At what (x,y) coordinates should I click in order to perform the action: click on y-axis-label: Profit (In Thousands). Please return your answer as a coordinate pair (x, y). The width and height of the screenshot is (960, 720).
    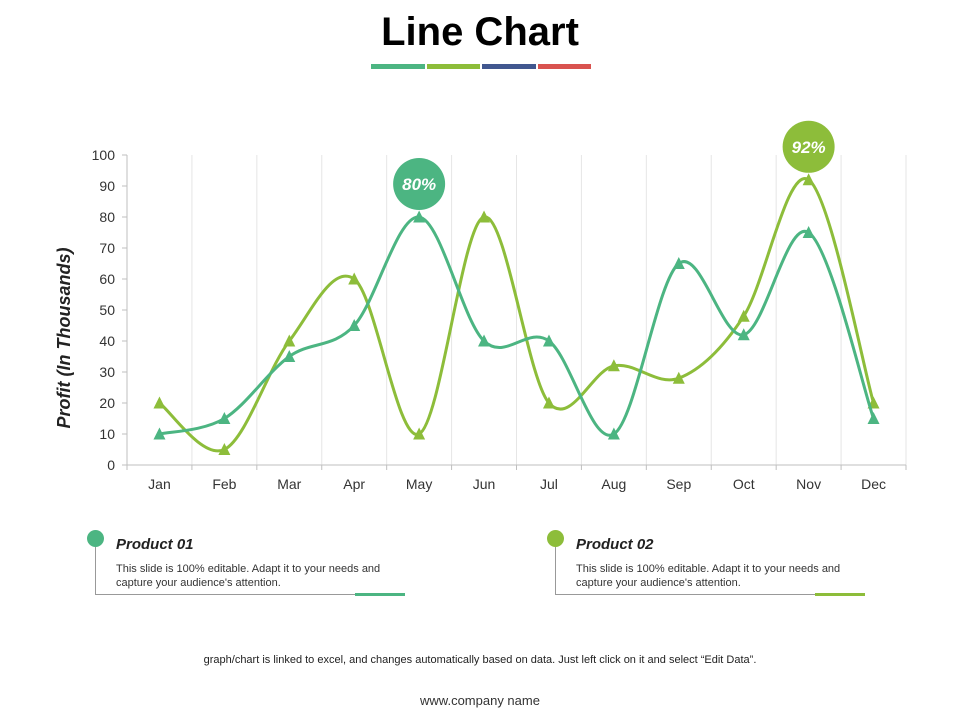
    Looking at the image, I should click on (64, 338).